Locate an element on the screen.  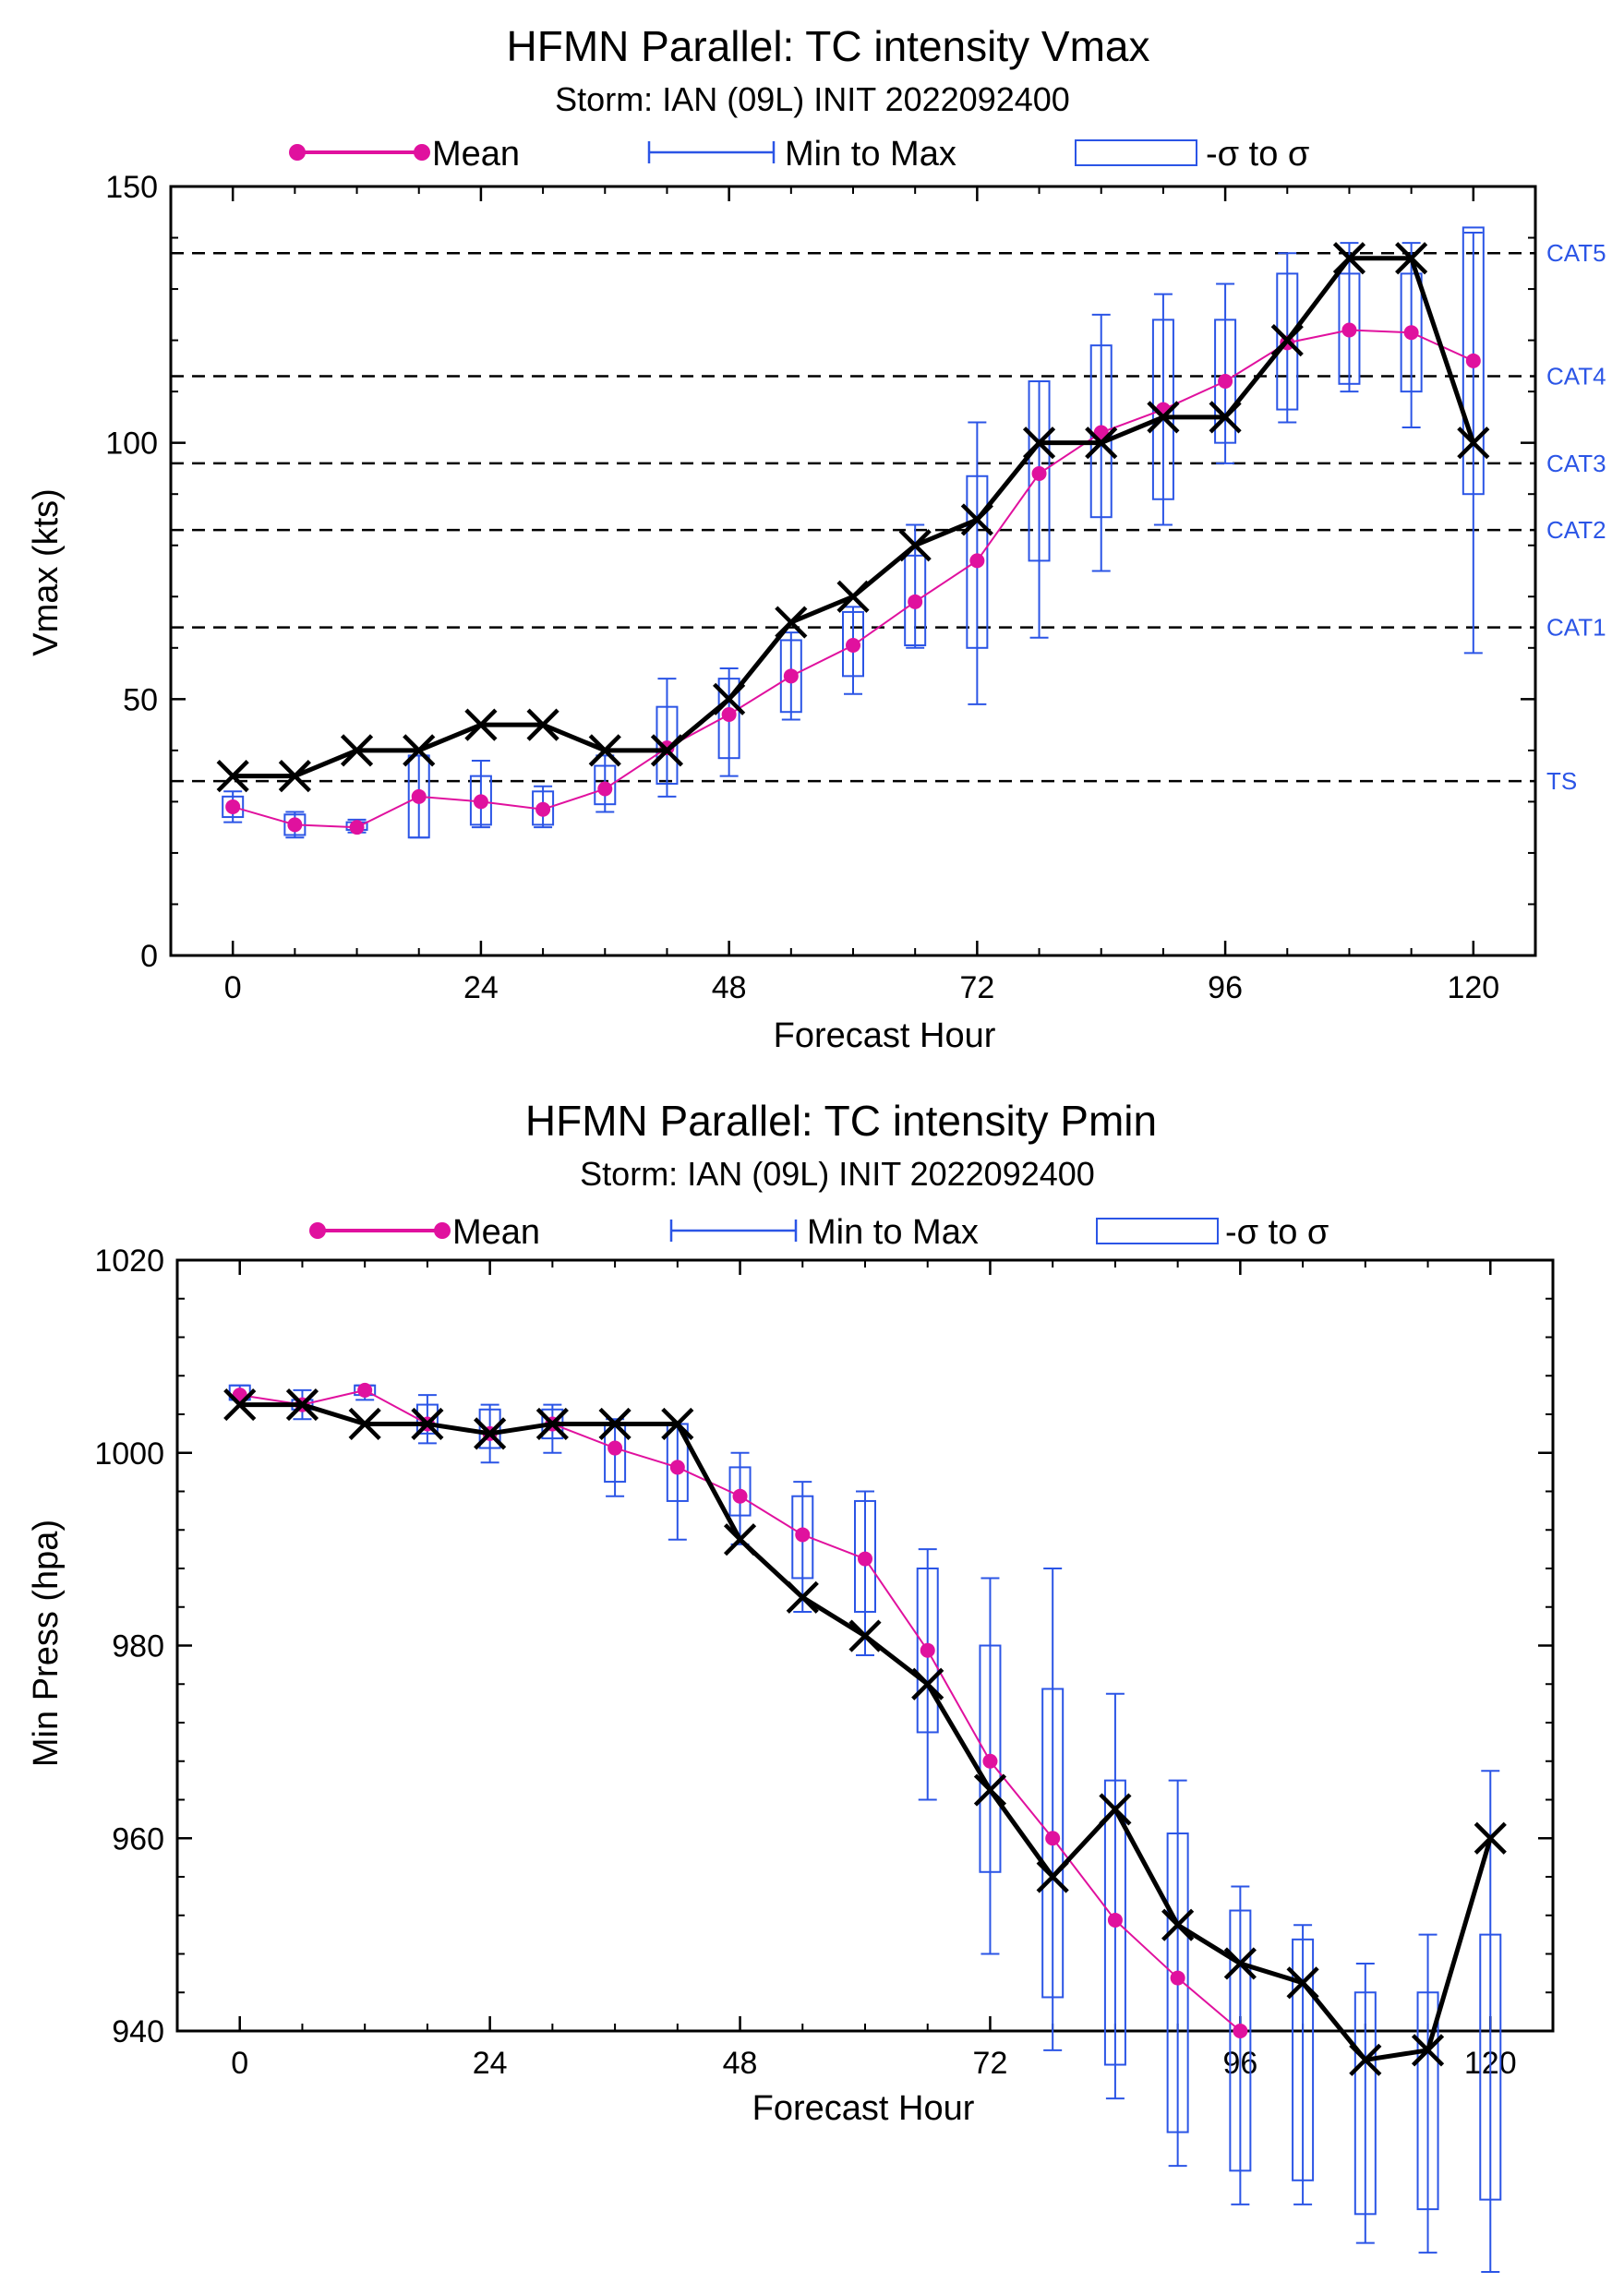
vmax-legend-mean-marker-left is located at coordinates (297, 152).